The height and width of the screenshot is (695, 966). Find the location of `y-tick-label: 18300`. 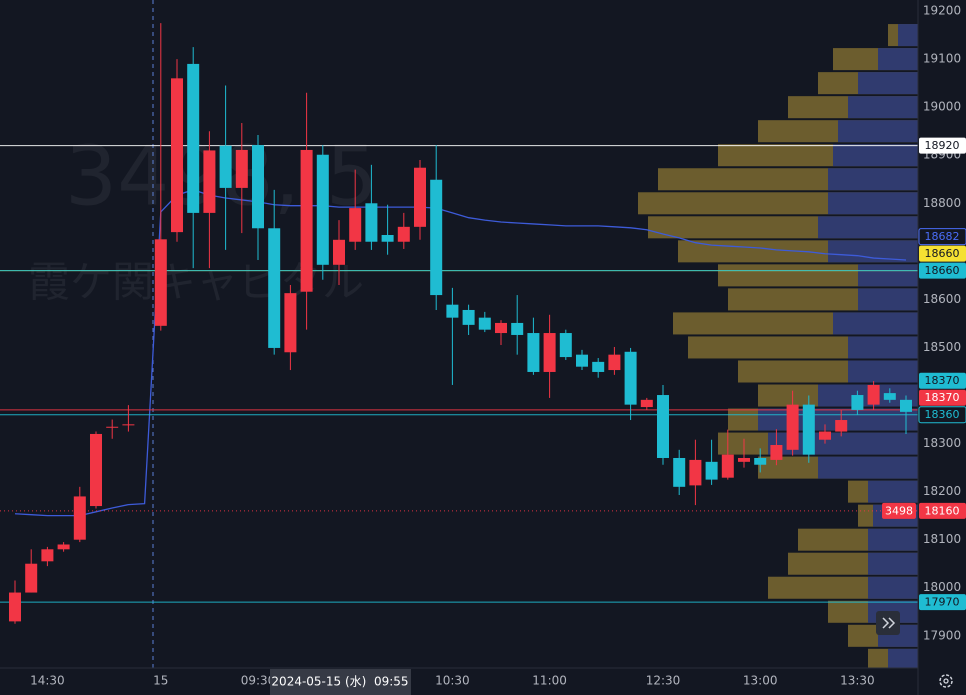

y-tick-label: 18300 is located at coordinates (942, 443).